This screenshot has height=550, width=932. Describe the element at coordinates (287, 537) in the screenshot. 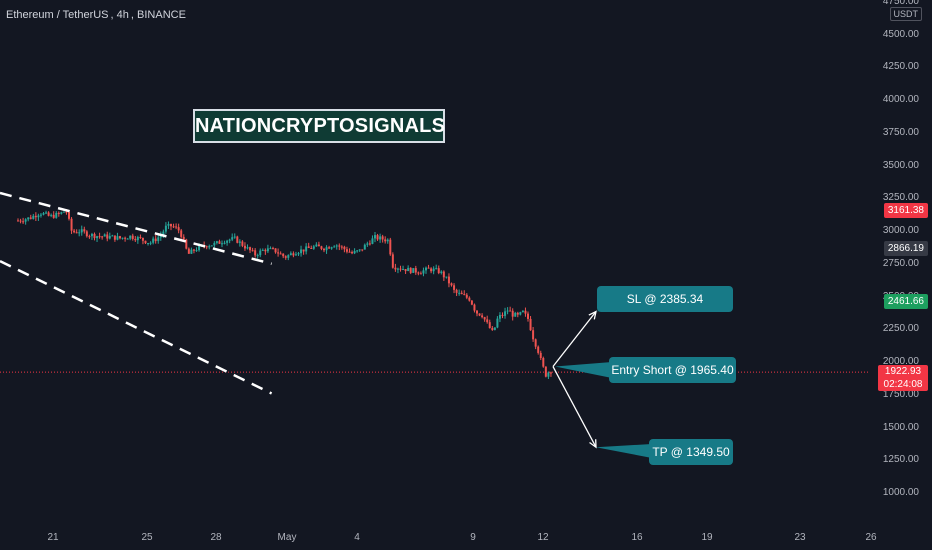

I see `x-tick-label: May` at that location.